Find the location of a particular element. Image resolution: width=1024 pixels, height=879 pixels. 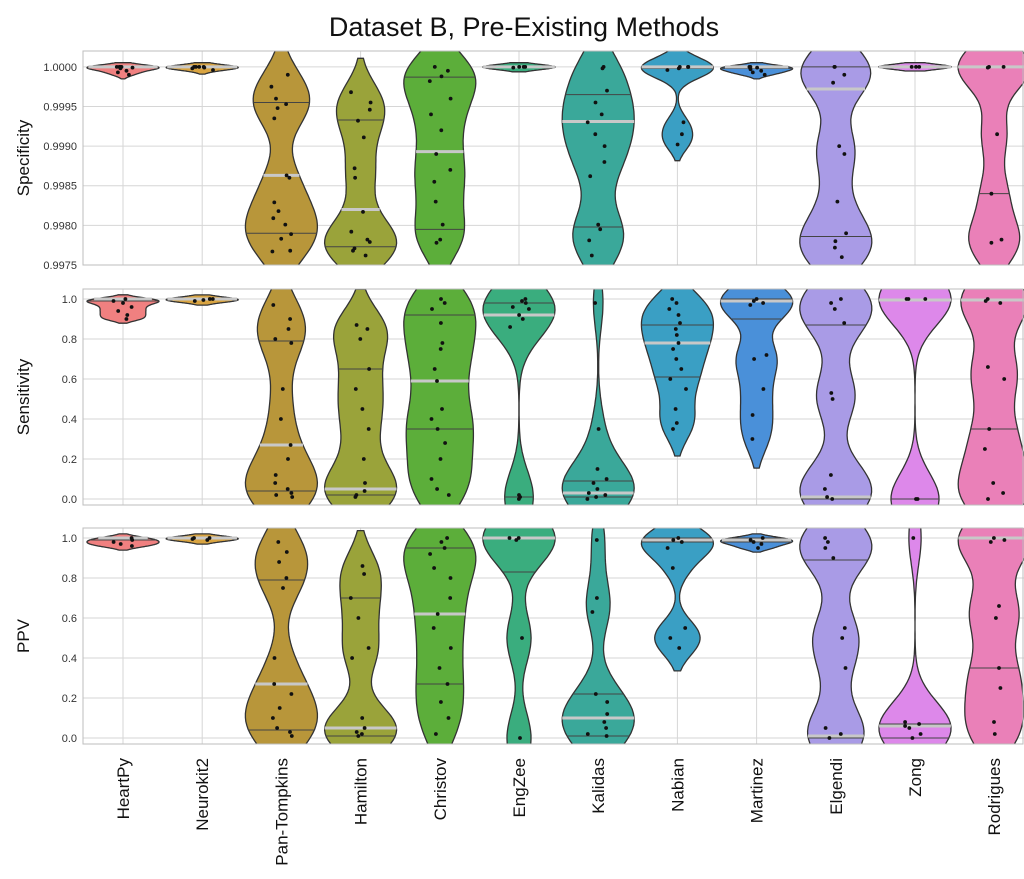

violin-nabian is located at coordinates (677, 600).